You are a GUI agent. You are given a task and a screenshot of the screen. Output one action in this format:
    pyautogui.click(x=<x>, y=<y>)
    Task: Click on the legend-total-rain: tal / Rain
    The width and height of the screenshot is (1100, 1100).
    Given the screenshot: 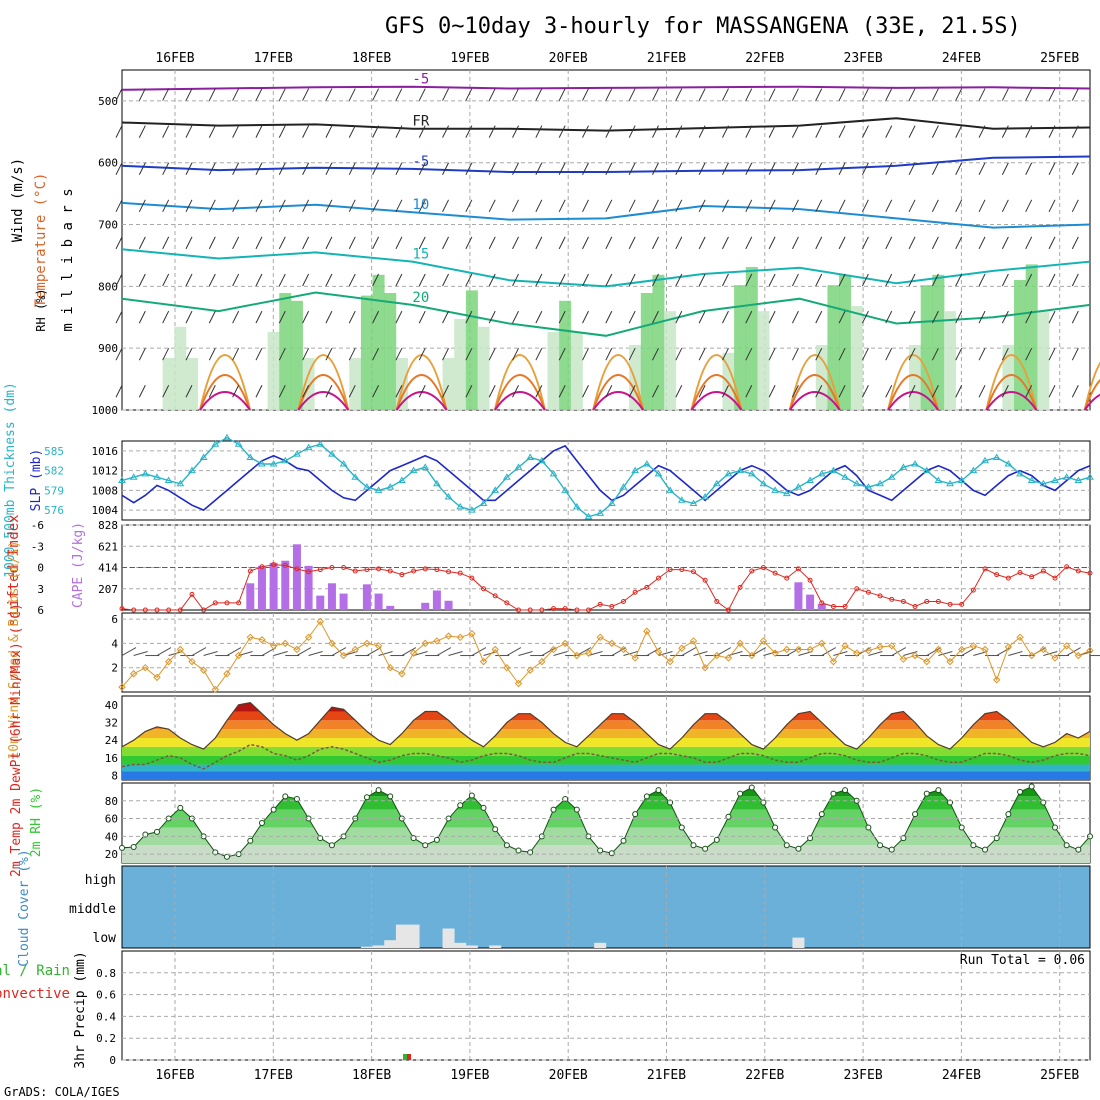 What is the action you would take?
    pyautogui.click(x=35, y=971)
    